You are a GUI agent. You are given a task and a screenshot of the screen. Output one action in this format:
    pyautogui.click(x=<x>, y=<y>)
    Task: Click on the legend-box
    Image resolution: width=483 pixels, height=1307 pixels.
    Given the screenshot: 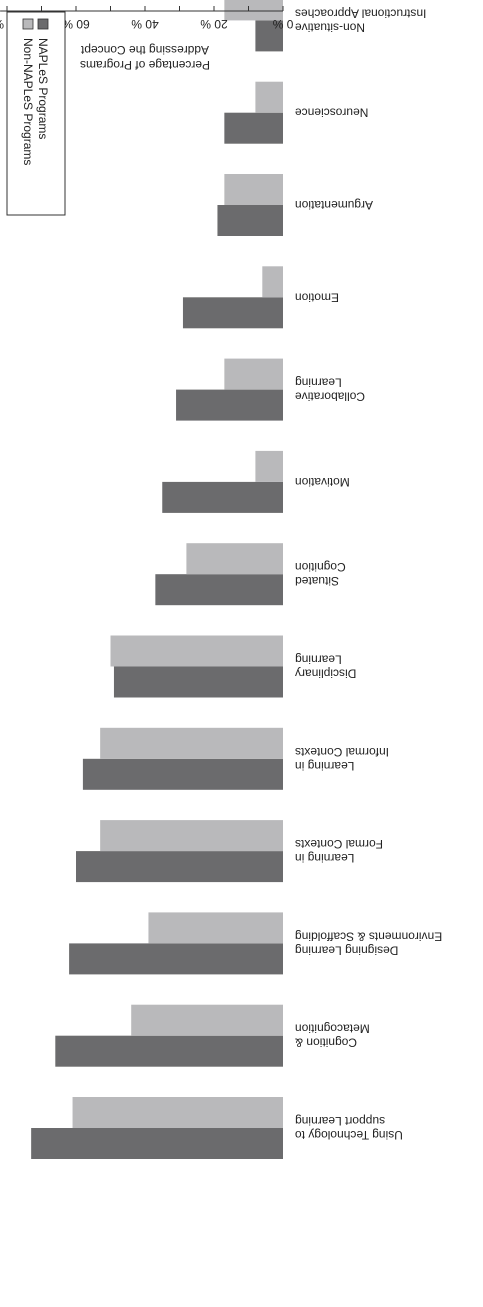 What is the action you would take?
    pyautogui.click(x=36, y=113)
    